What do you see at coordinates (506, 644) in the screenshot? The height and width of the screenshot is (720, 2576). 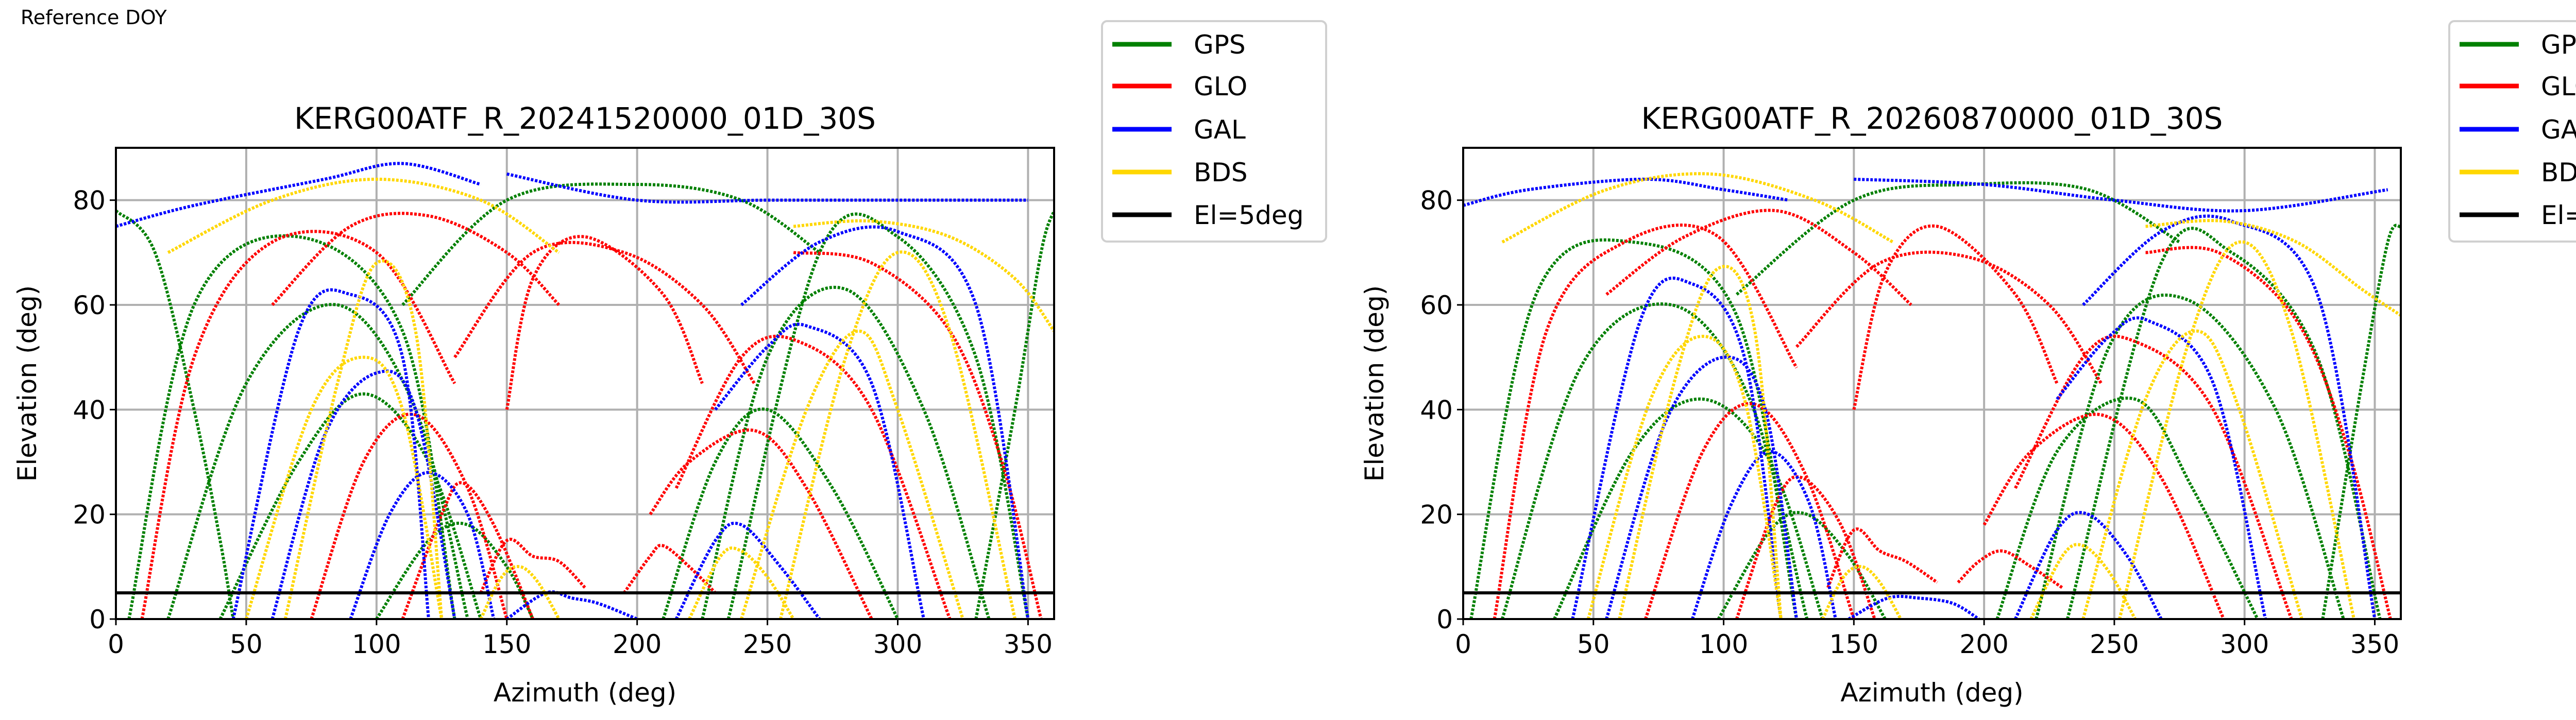 I see `x-tick-label: 150` at bounding box center [506, 644].